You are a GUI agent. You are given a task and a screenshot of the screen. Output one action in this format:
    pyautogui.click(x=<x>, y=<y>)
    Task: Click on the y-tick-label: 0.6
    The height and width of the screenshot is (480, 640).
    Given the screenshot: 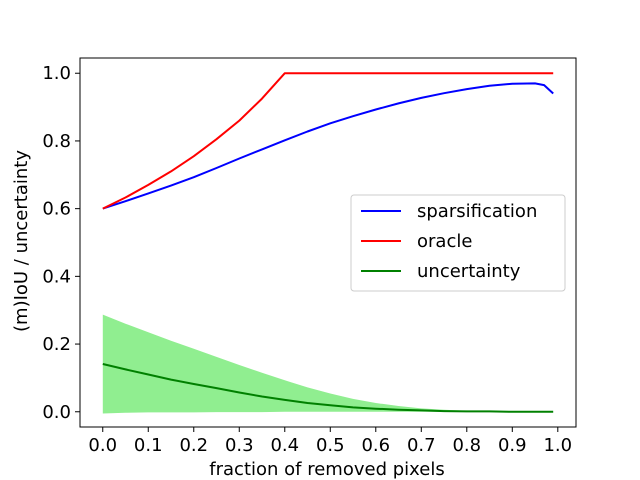 What is the action you would take?
    pyautogui.click(x=56, y=209)
    